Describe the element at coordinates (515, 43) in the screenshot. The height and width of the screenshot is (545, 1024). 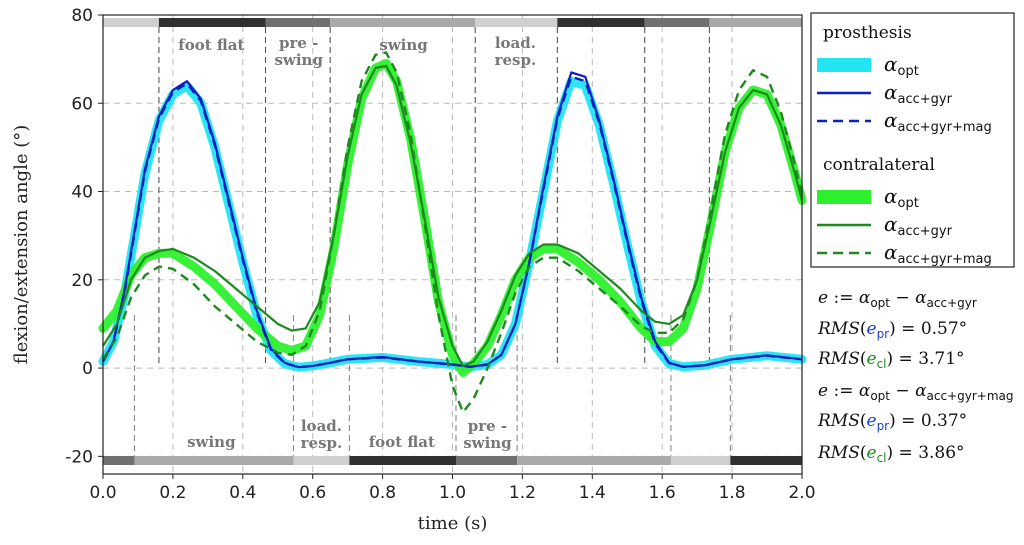
I see `top-phase-label-load-resp-line: load.` at that location.